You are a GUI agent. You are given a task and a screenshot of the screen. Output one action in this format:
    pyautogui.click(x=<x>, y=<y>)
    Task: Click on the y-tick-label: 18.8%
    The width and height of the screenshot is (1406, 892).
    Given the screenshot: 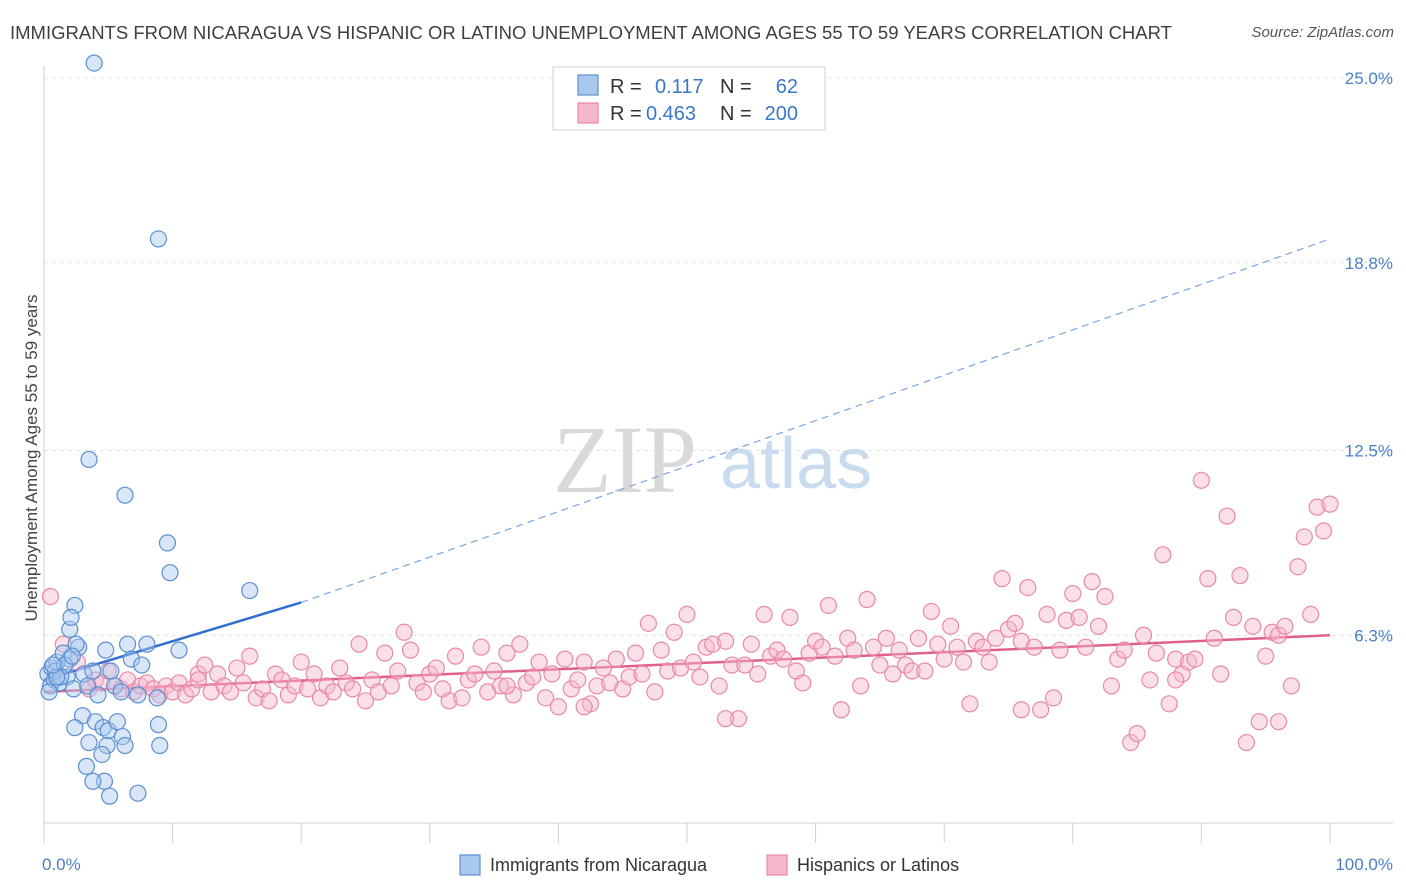 What is the action you would take?
    pyautogui.click(x=1369, y=263)
    